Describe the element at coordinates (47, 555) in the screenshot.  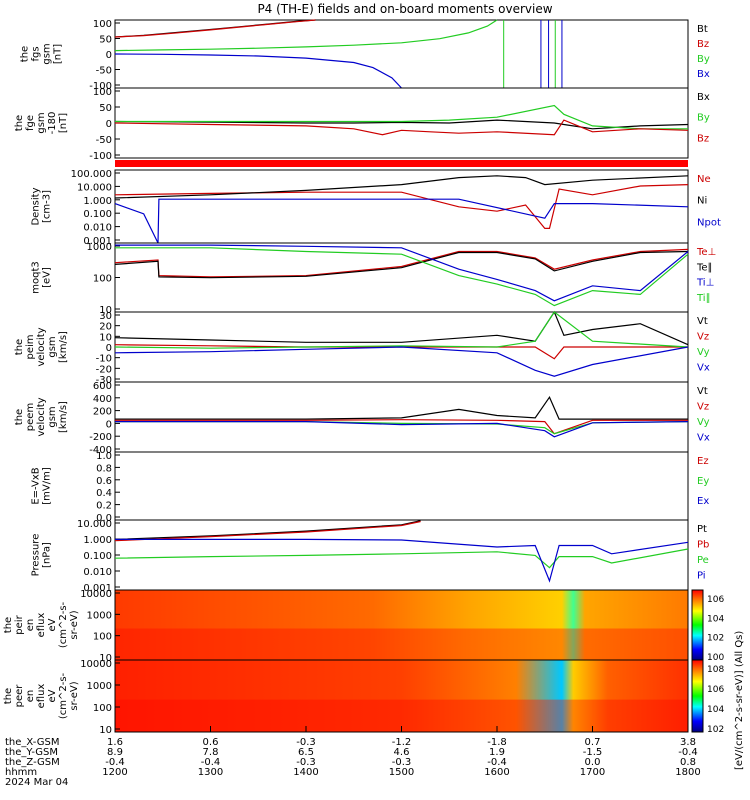
I see `y-label-line: [nPa]` at that location.